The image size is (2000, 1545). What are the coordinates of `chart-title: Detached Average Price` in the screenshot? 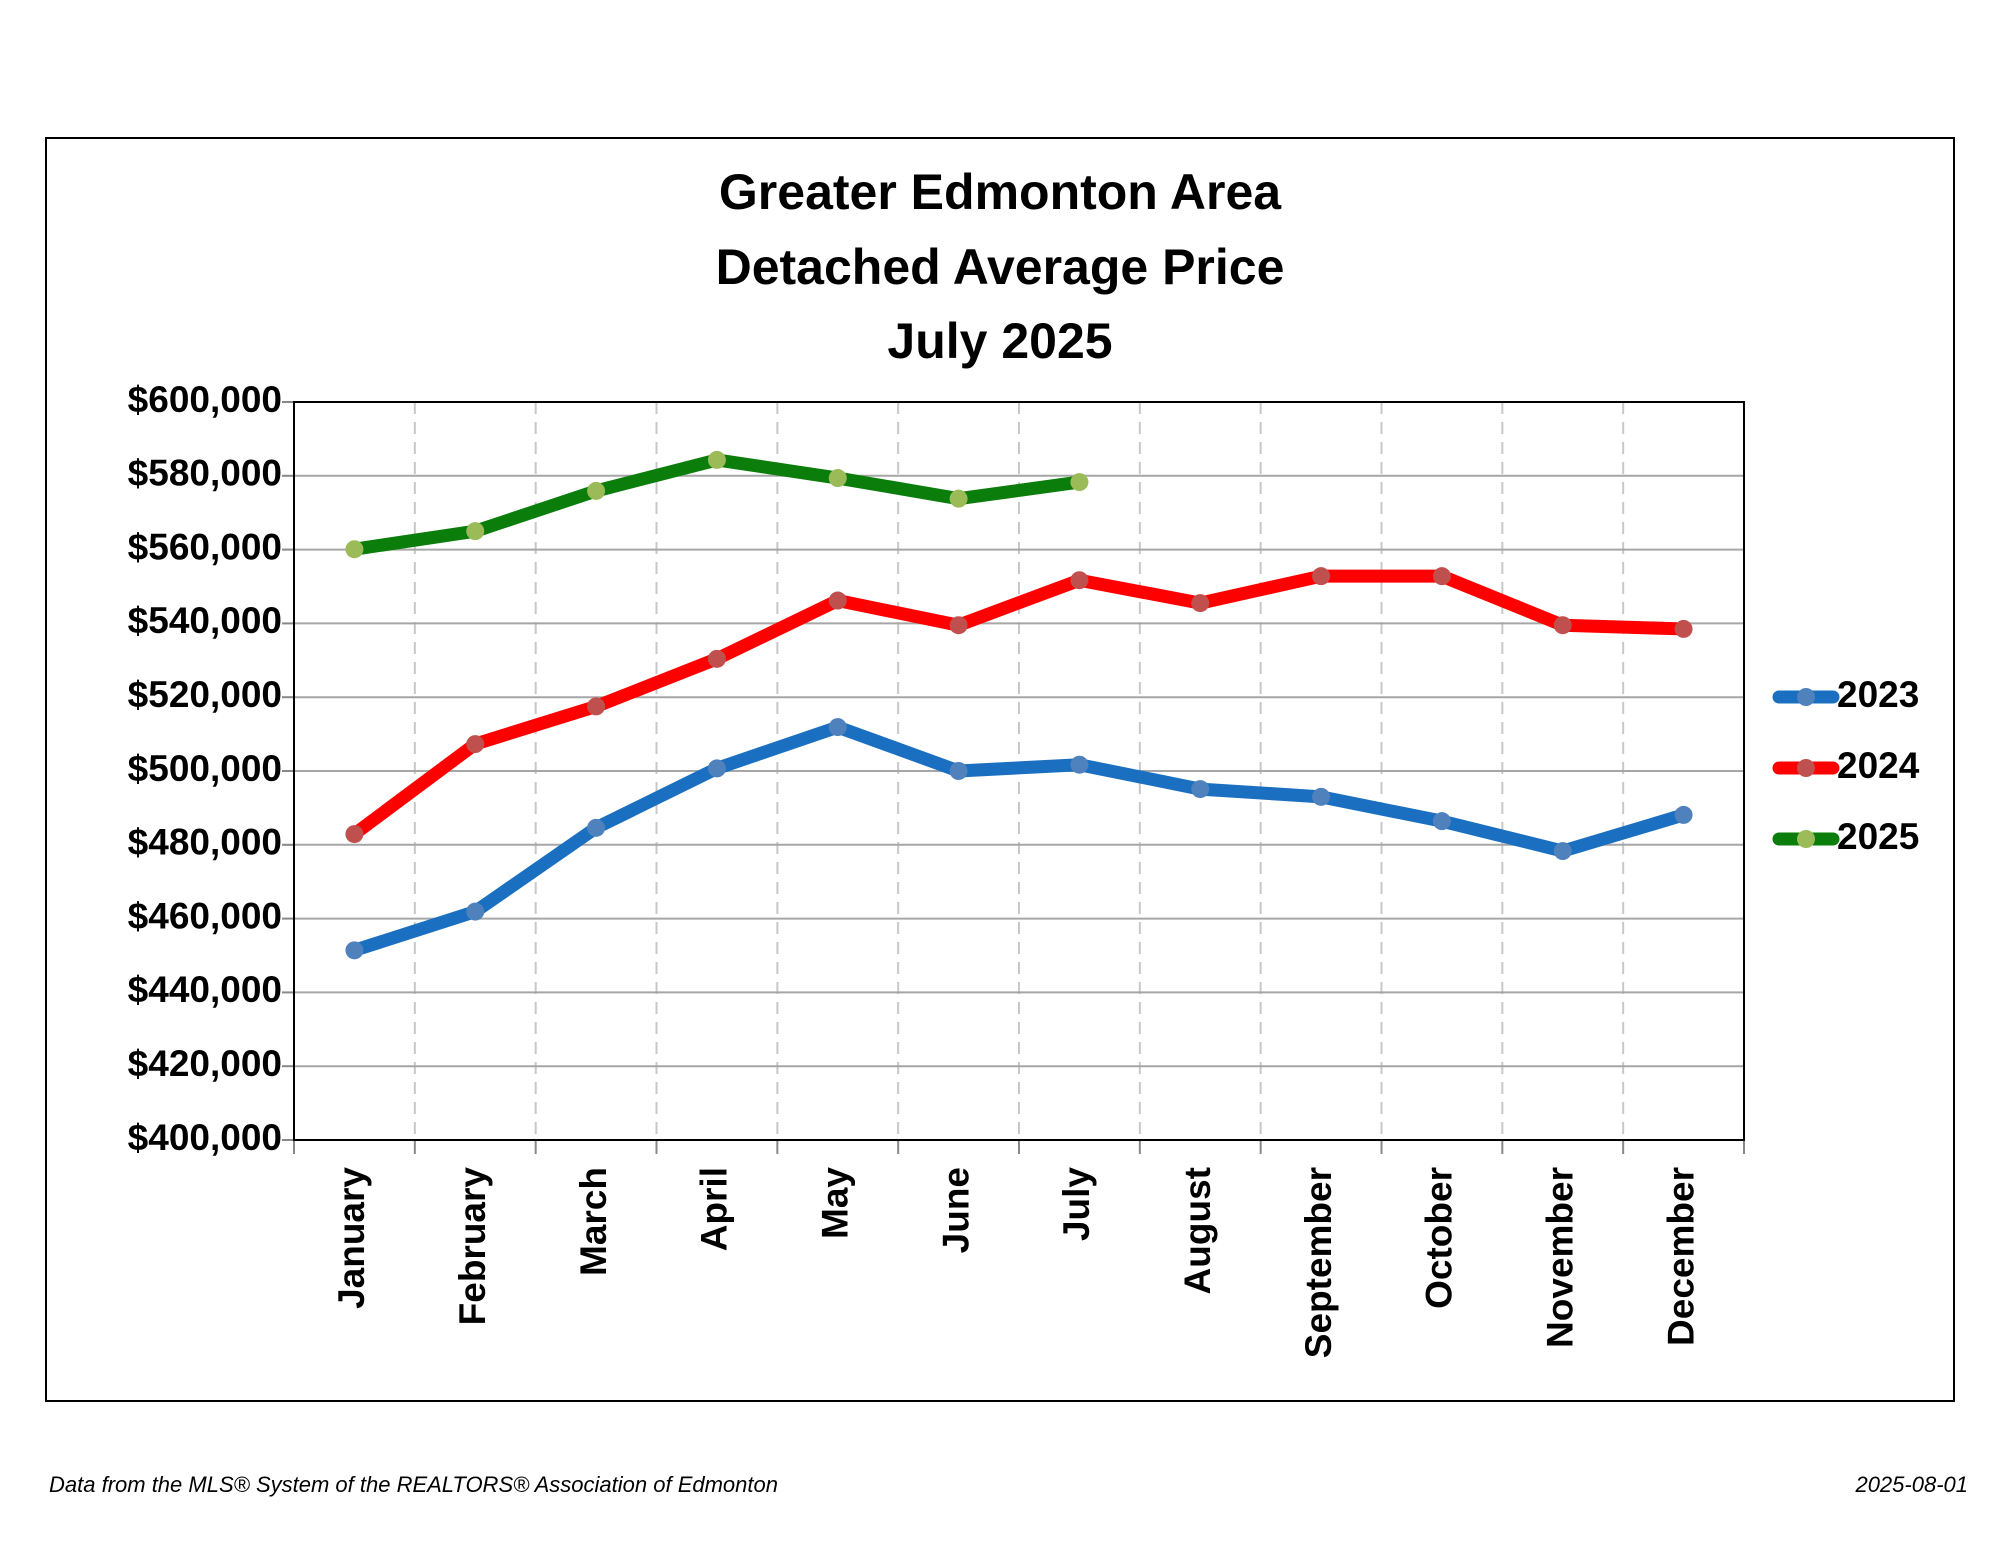 It's located at (1000, 267).